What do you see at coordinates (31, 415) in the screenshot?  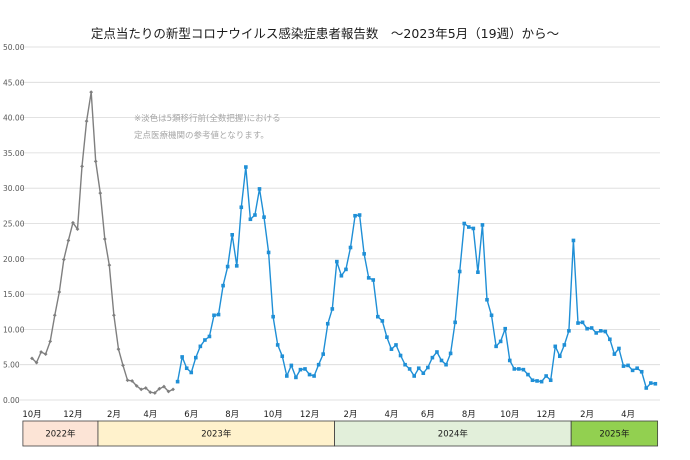 I see `x-tick-label: 10月` at bounding box center [31, 415].